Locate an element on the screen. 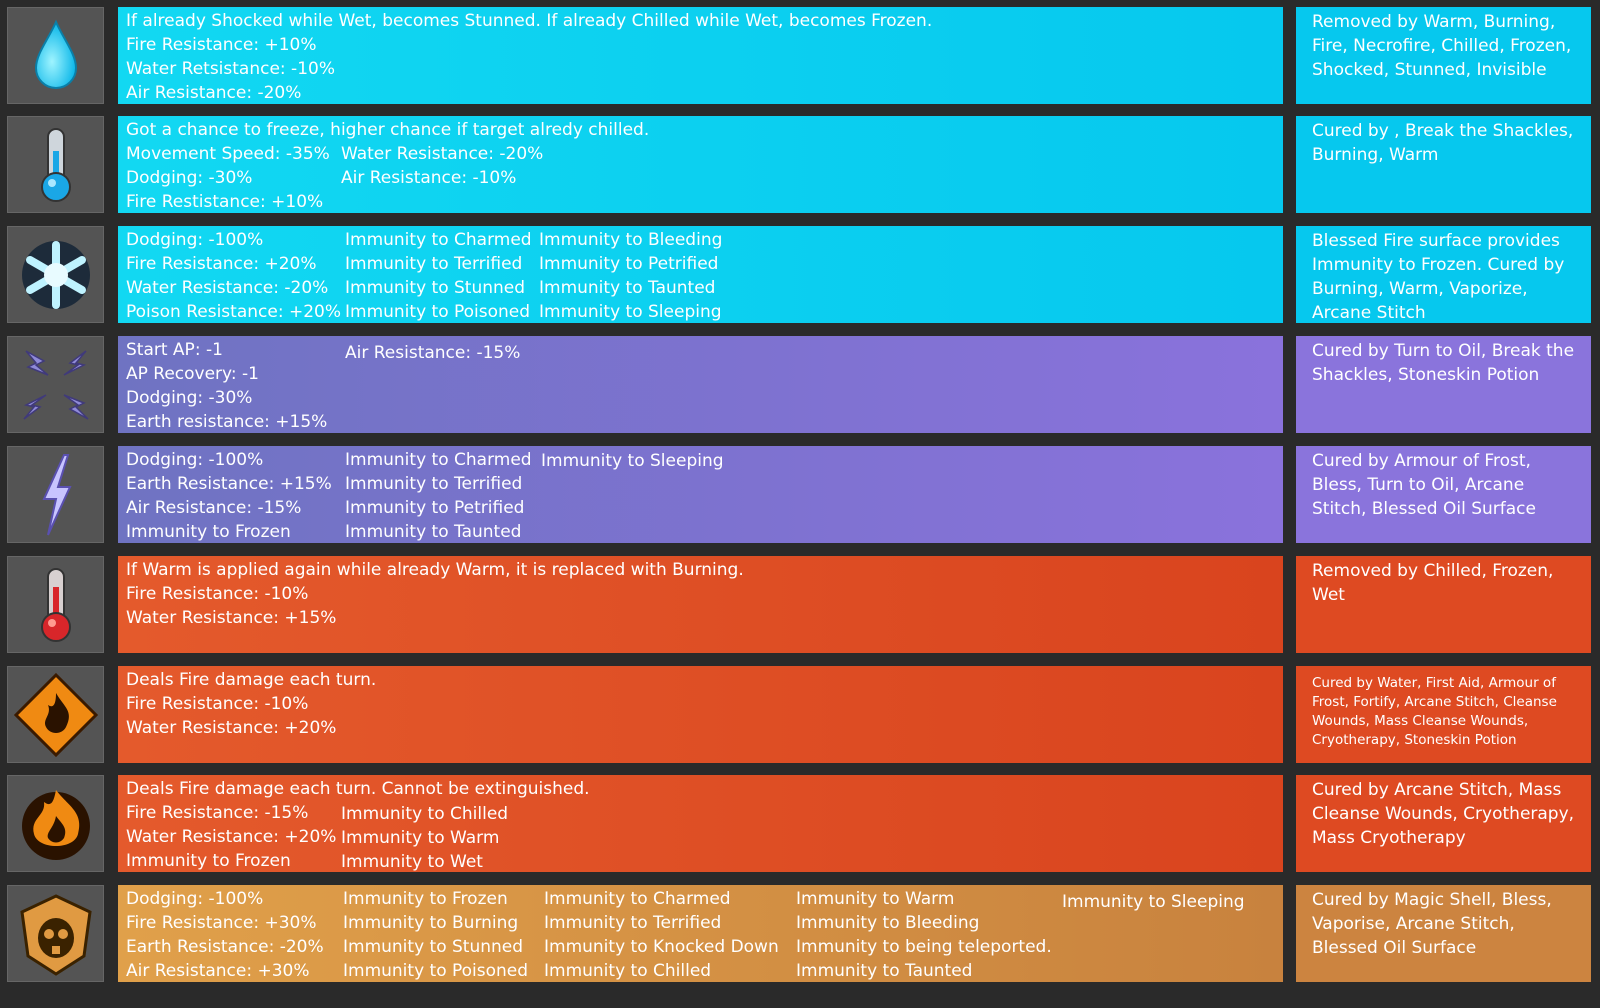  stat-line: Immunity to Poisoned is located at coordinates (436, 971).